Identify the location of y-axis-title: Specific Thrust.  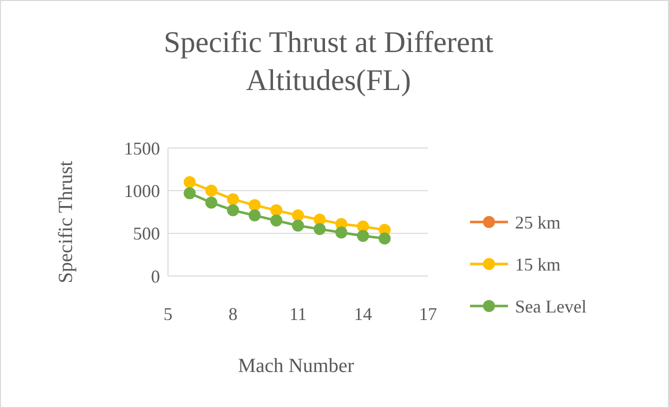
(66, 222).